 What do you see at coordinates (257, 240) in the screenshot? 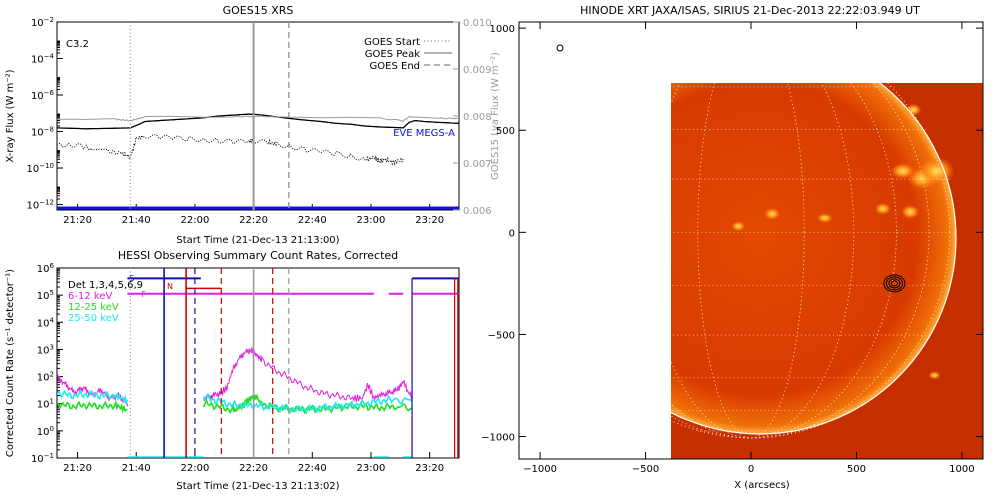
I see `goes-x-label: Start Time (21-Dec-13 21:13:00)` at bounding box center [257, 240].